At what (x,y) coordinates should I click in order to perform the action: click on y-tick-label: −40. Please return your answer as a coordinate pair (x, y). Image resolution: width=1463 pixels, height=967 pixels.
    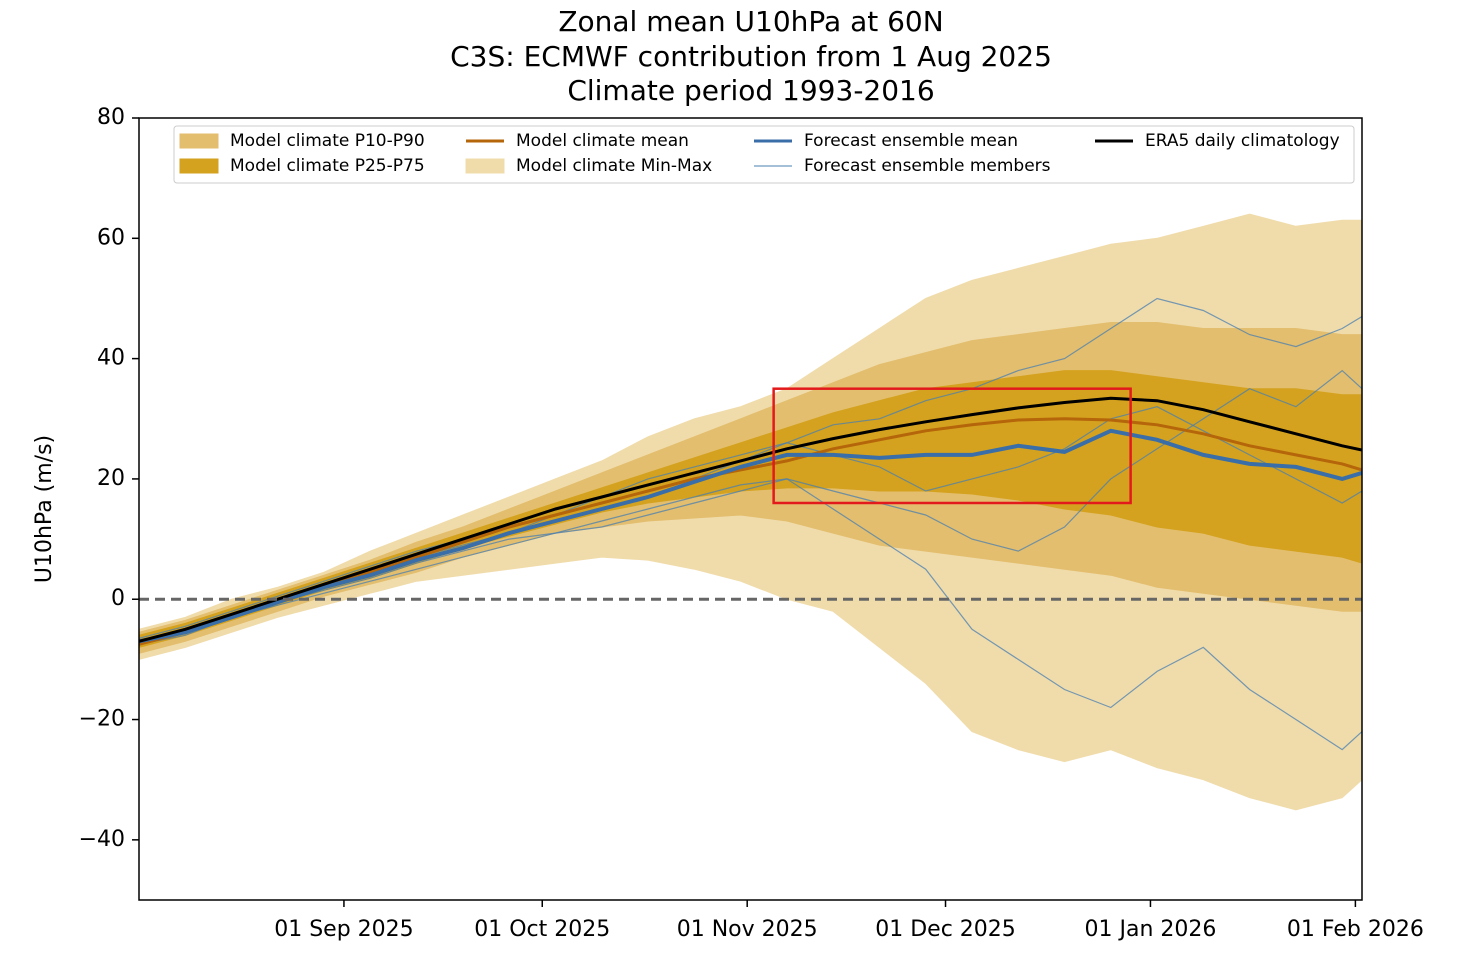
    Looking at the image, I should click on (102, 839).